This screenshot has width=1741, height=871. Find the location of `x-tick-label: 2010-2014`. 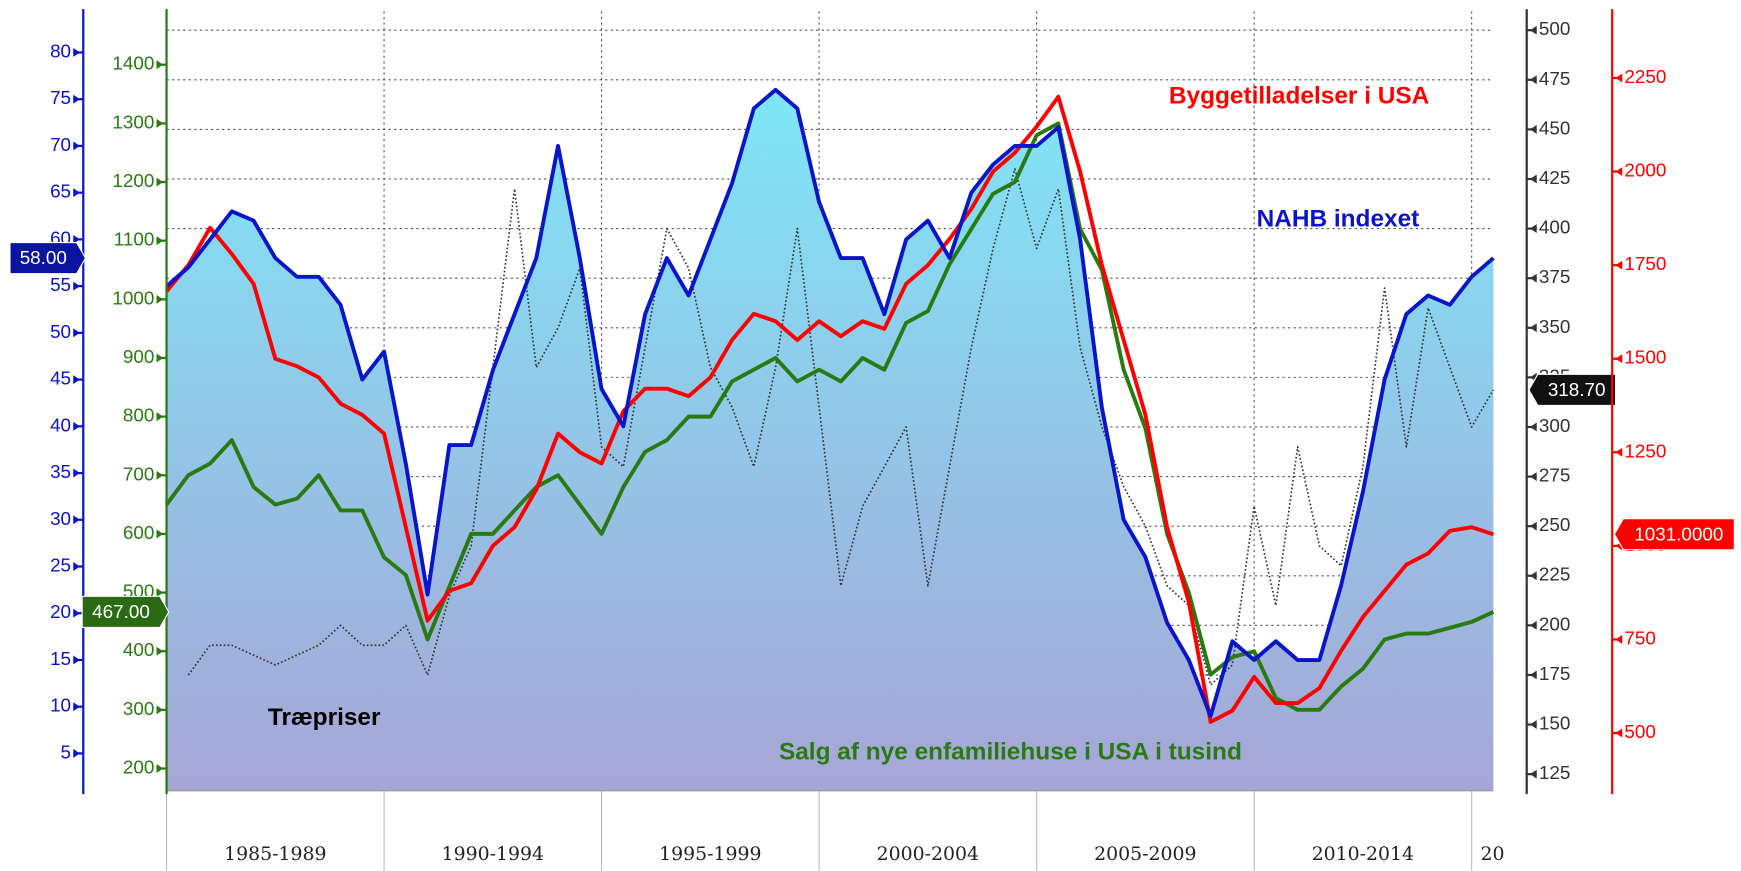

x-tick-label: 2010-2014 is located at coordinates (1363, 854).